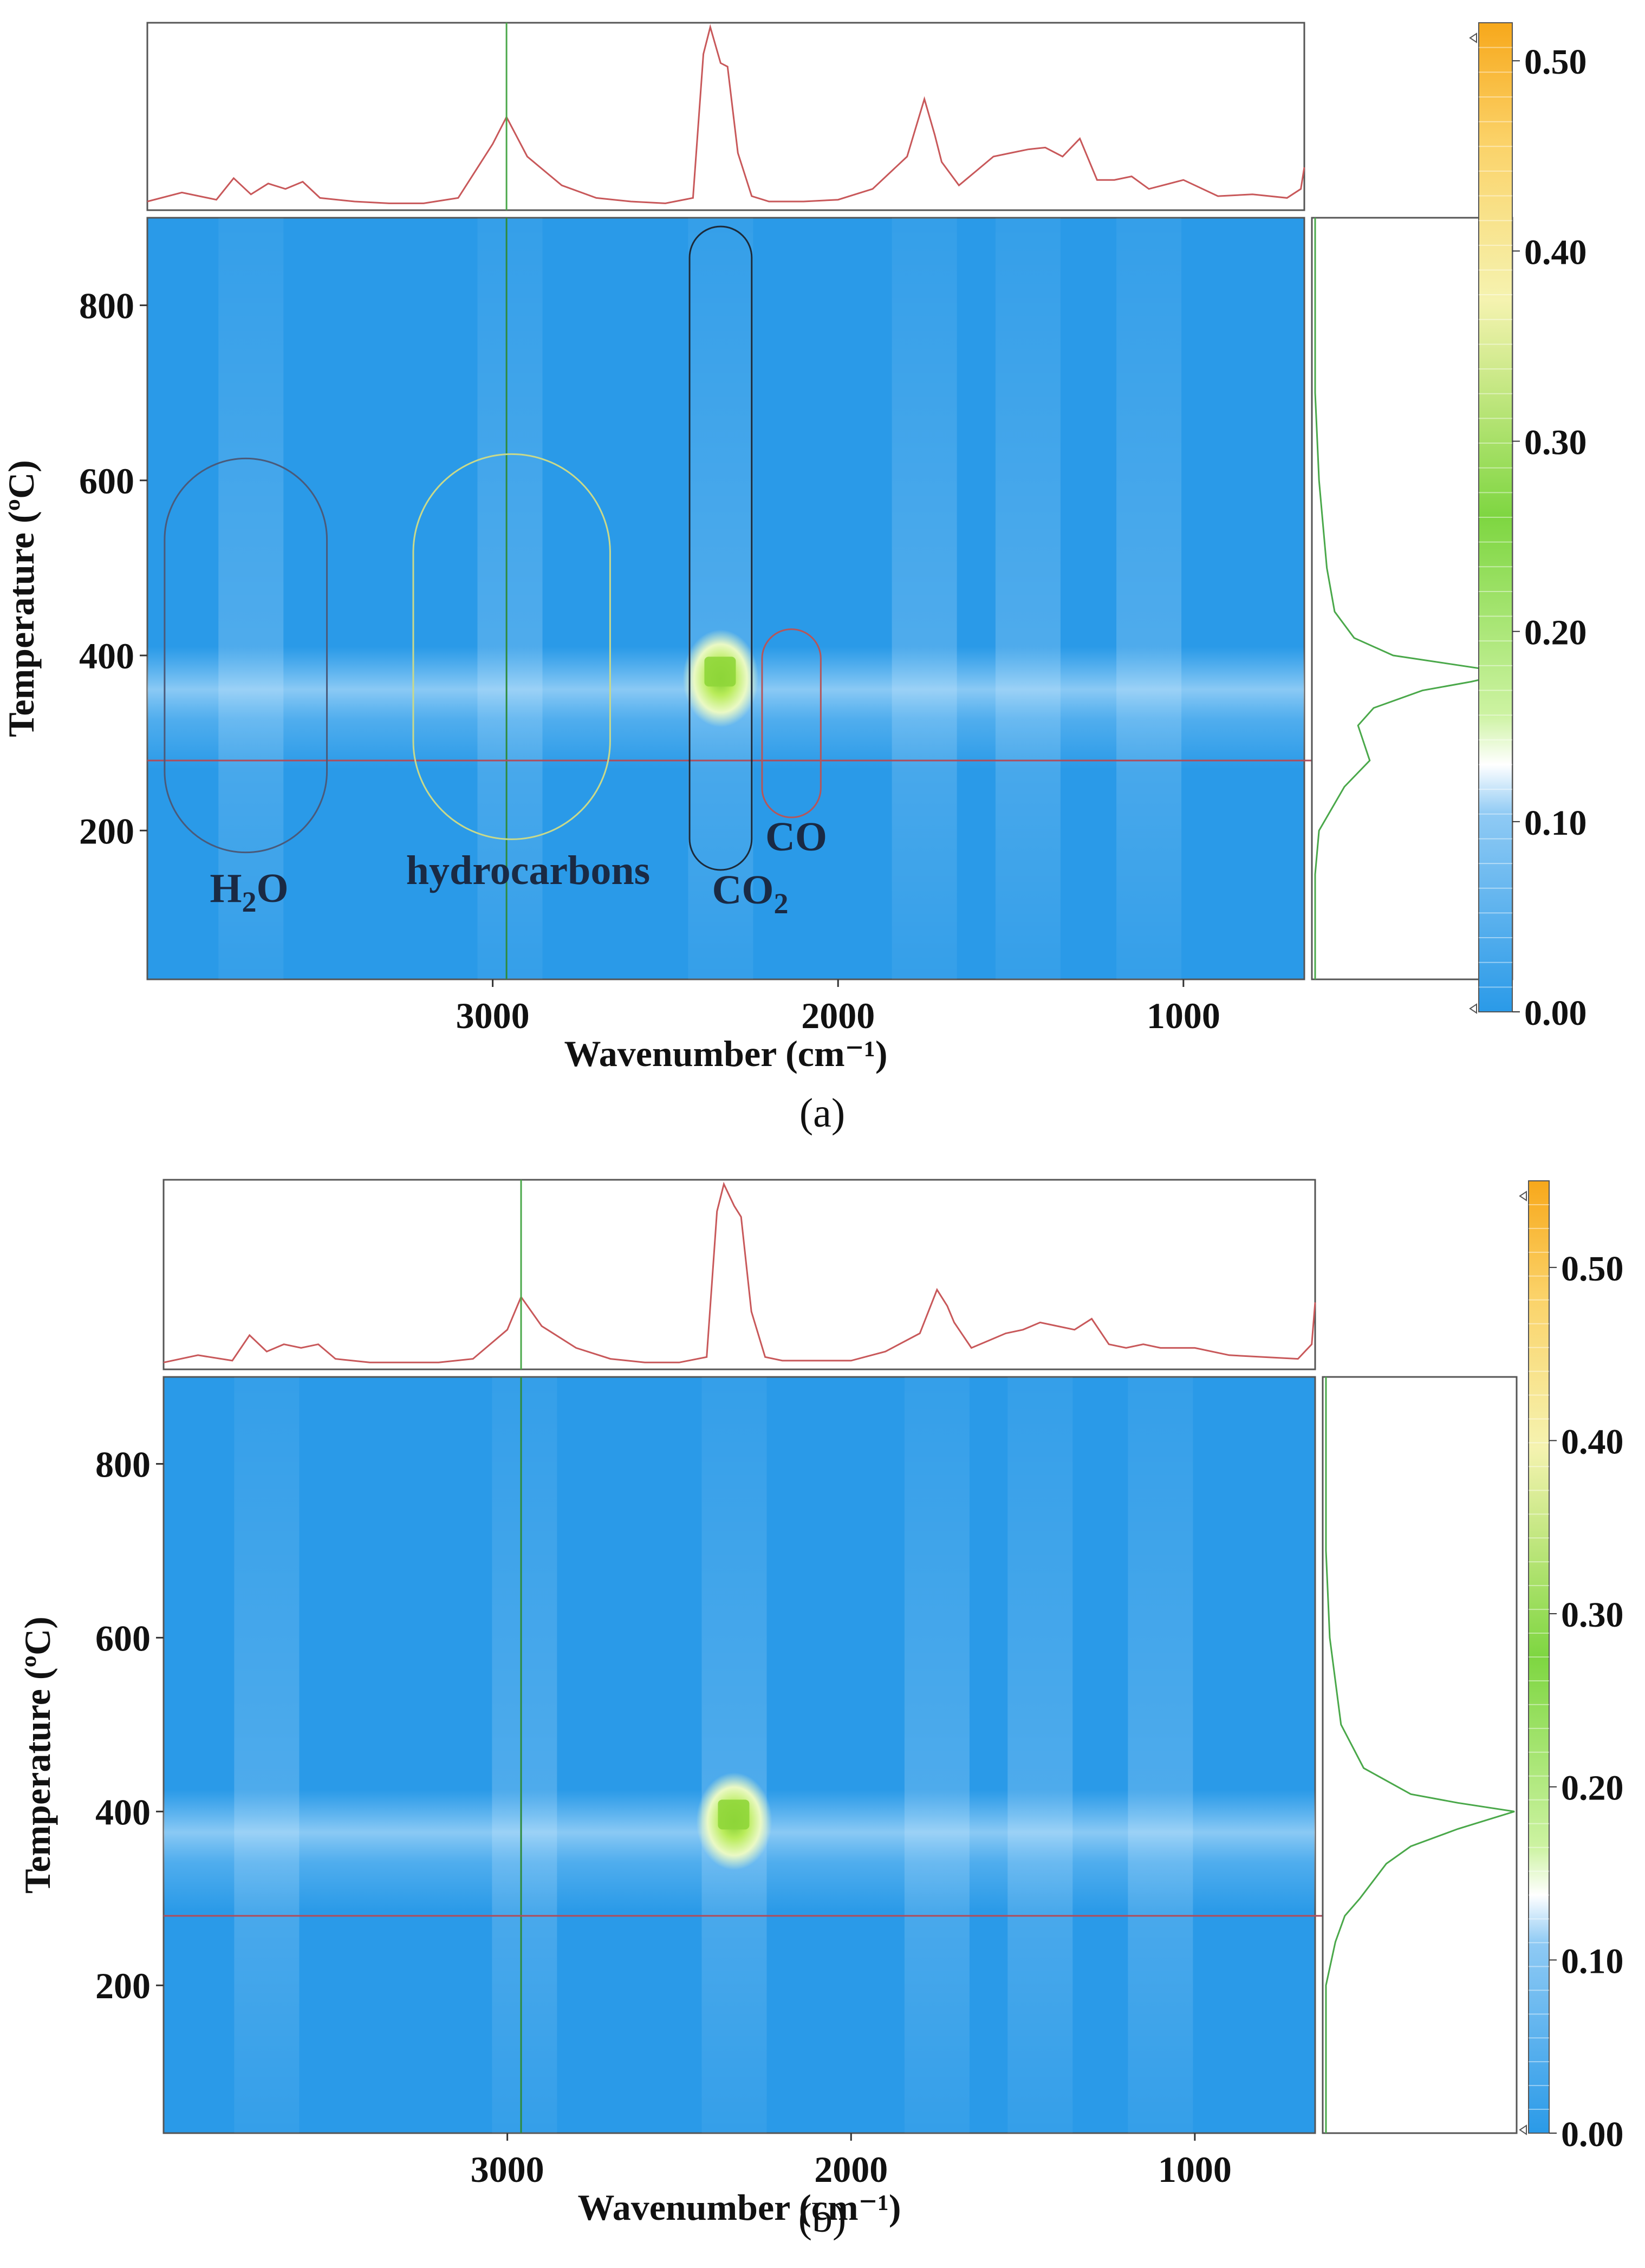 This screenshot has width=1645, height=2268. I want to click on band-label-0: H2O, so click(249, 892).